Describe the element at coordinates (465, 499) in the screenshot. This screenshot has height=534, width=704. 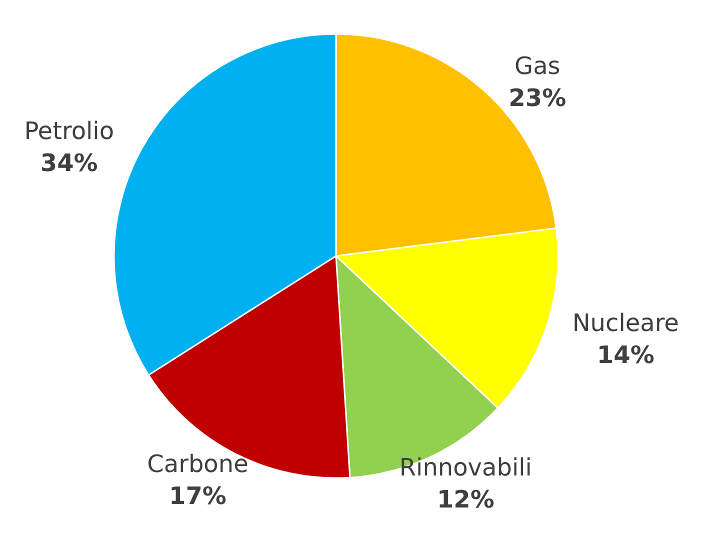
I see `data-label: 12%` at that location.